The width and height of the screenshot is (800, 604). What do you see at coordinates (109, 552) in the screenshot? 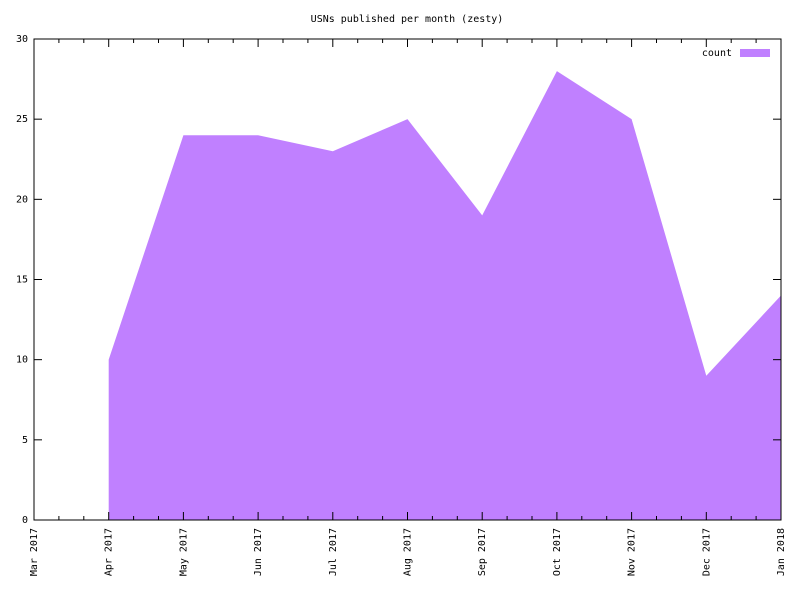
I see `x-tick-label: Apr 2017` at bounding box center [109, 552].